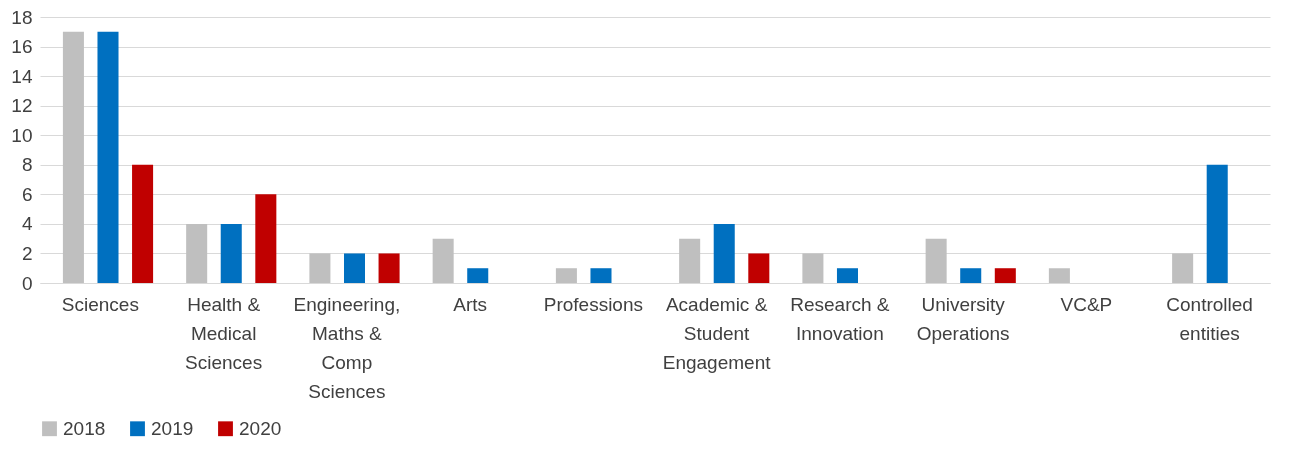  Describe the element at coordinates (1209, 318) in the screenshot. I see `x-tick-label: Controlled entities` at that location.